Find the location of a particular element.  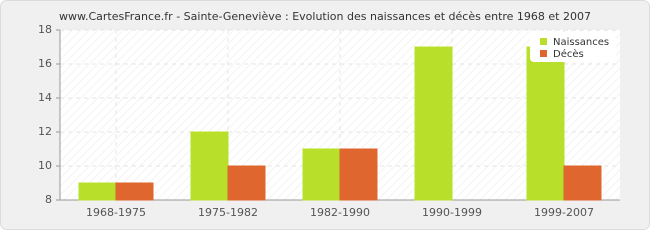

y-tick-label: 14 is located at coordinates (45, 97).